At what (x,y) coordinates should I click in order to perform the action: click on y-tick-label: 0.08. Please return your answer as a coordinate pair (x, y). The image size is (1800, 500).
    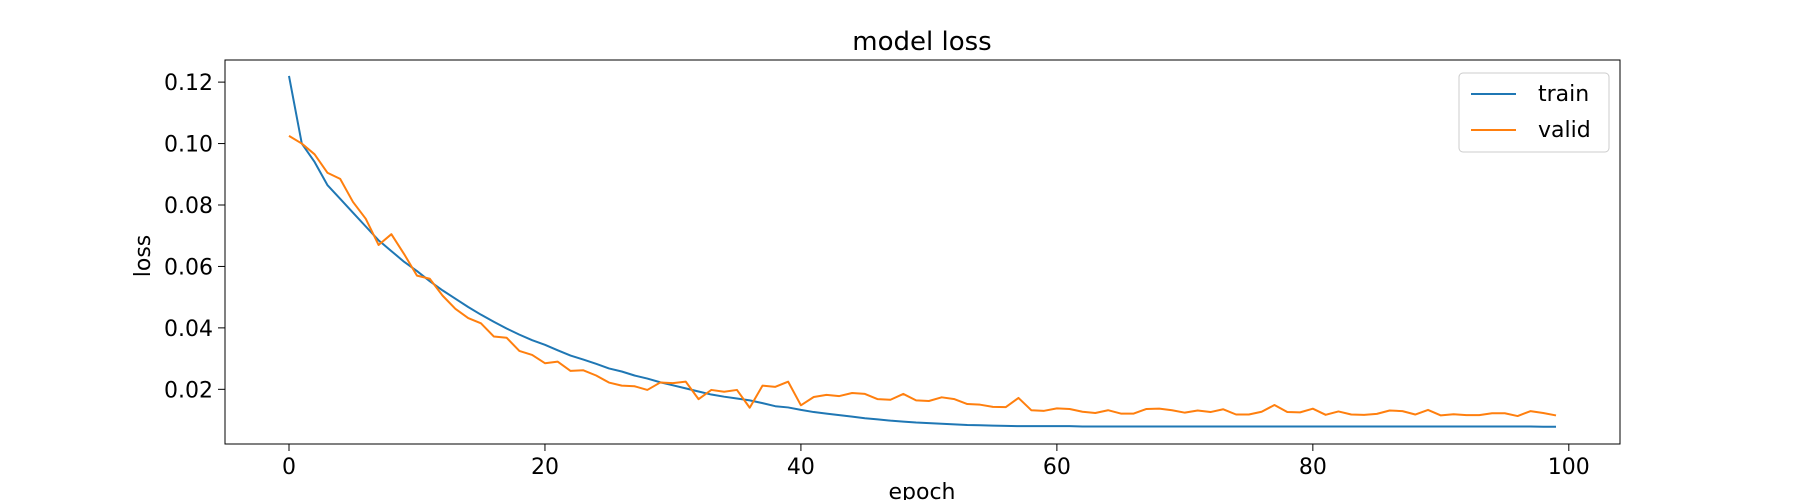
    Looking at the image, I should click on (188, 206).